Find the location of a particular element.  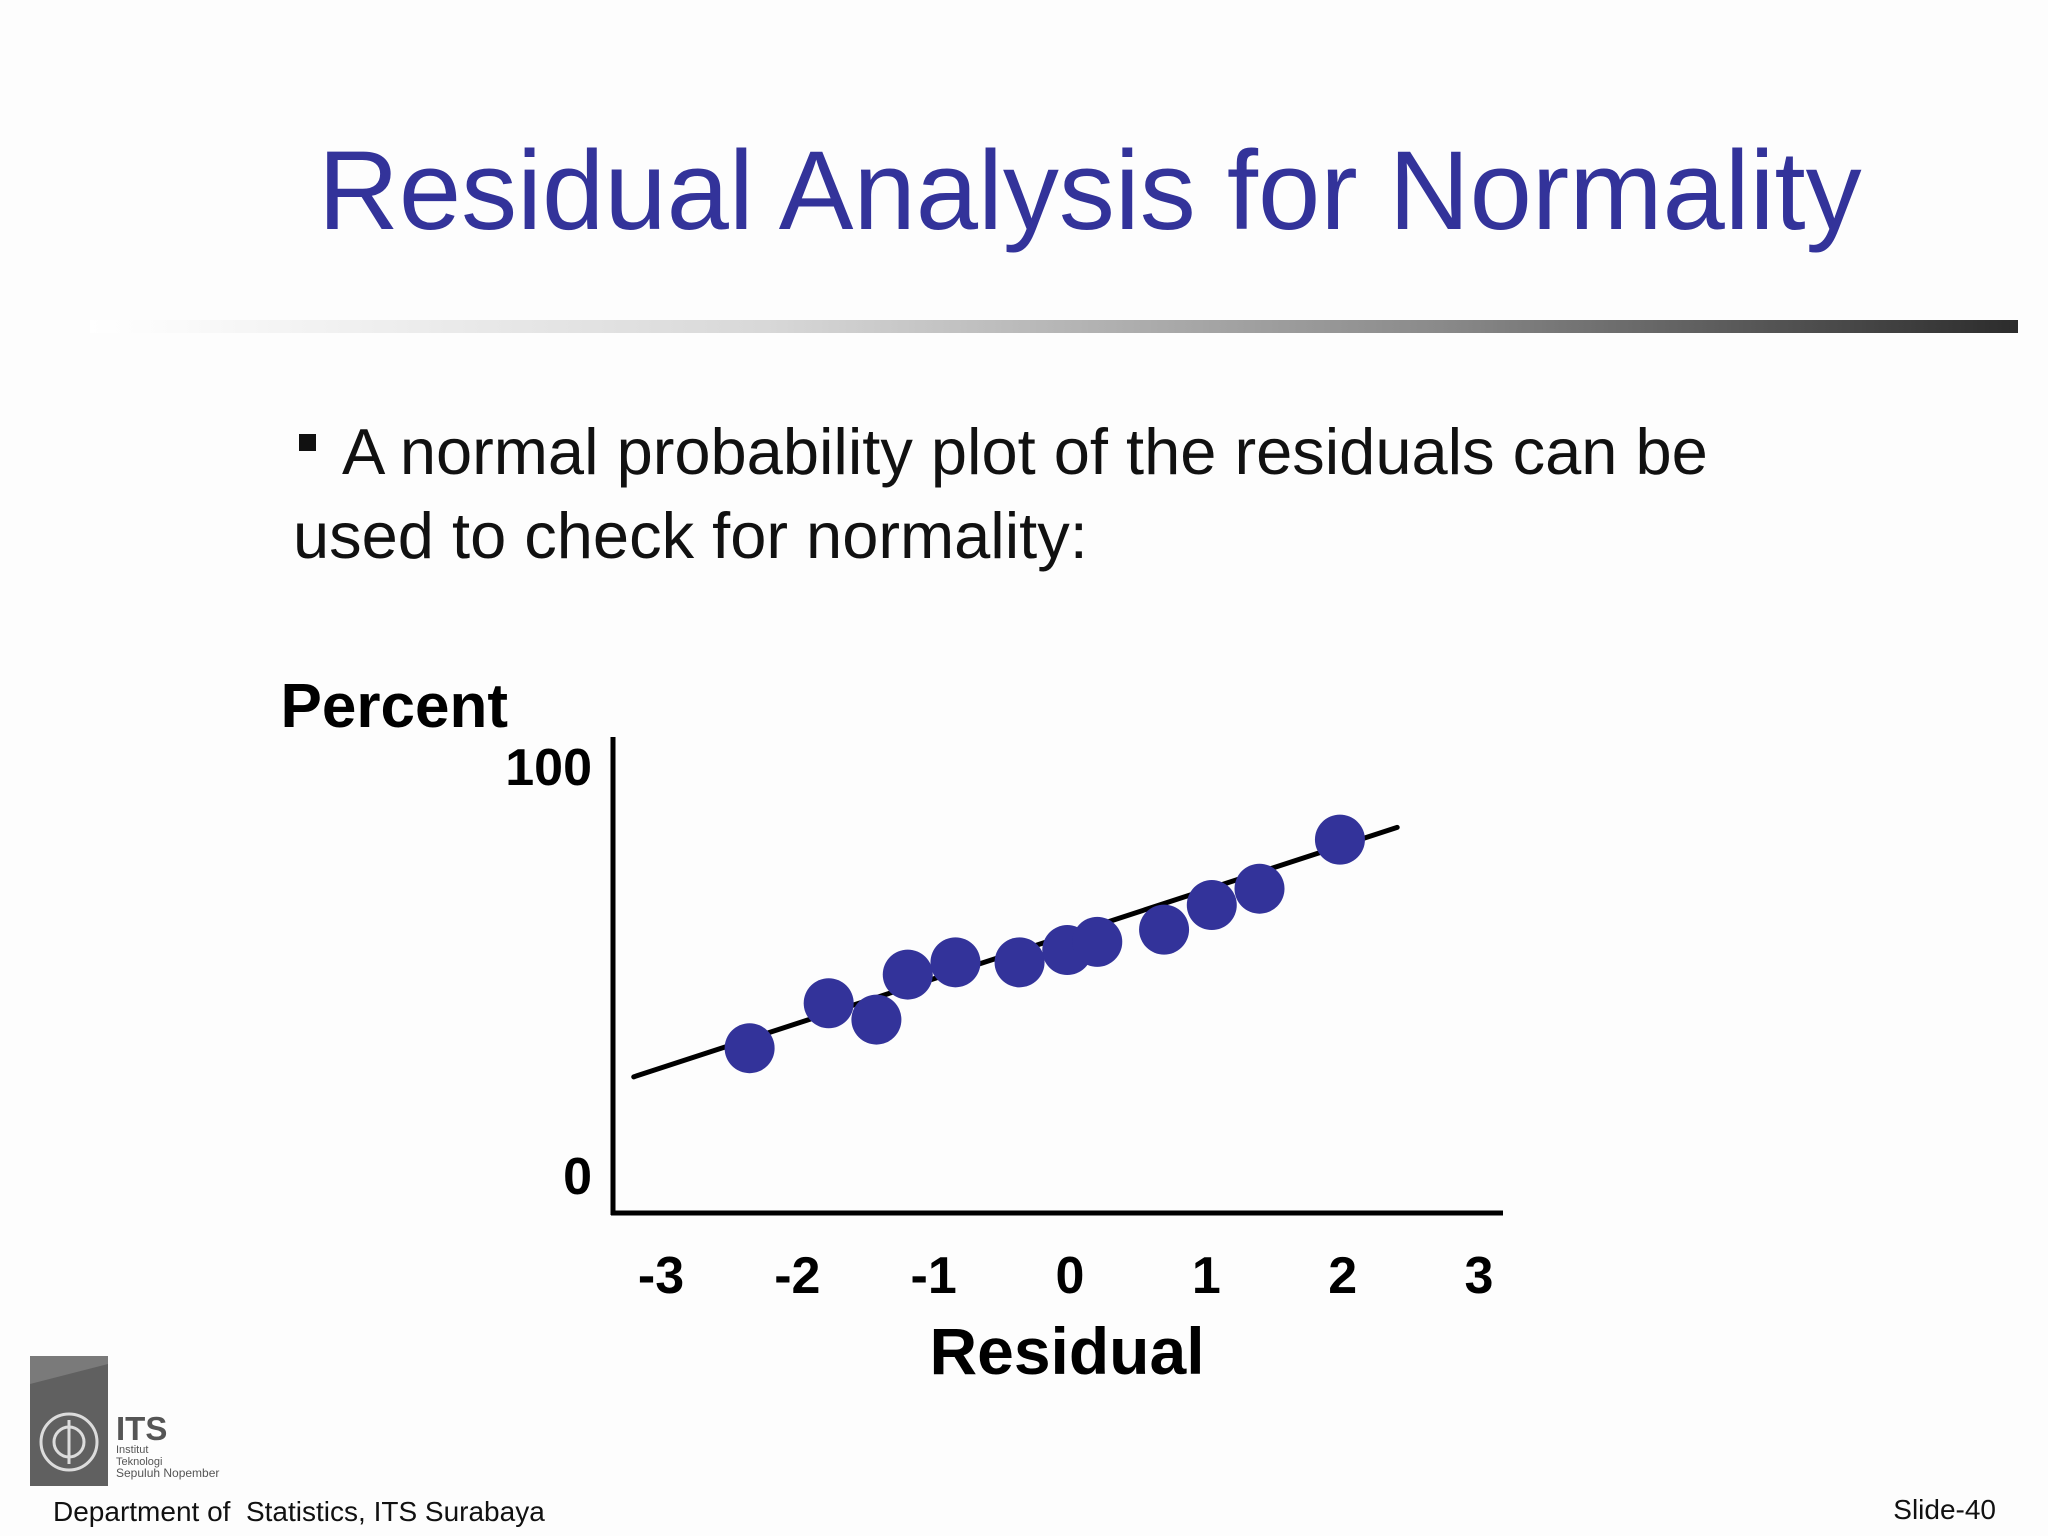

logo-name: ITS is located at coordinates (141, 1428).